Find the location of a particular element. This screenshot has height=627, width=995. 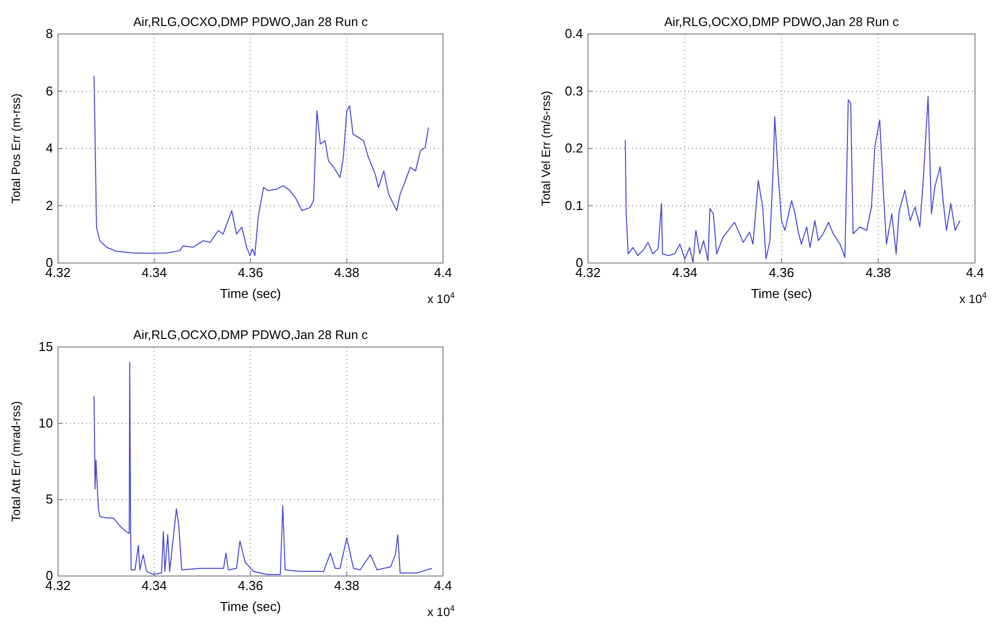

y-tick-label: 6 is located at coordinates (49, 90).